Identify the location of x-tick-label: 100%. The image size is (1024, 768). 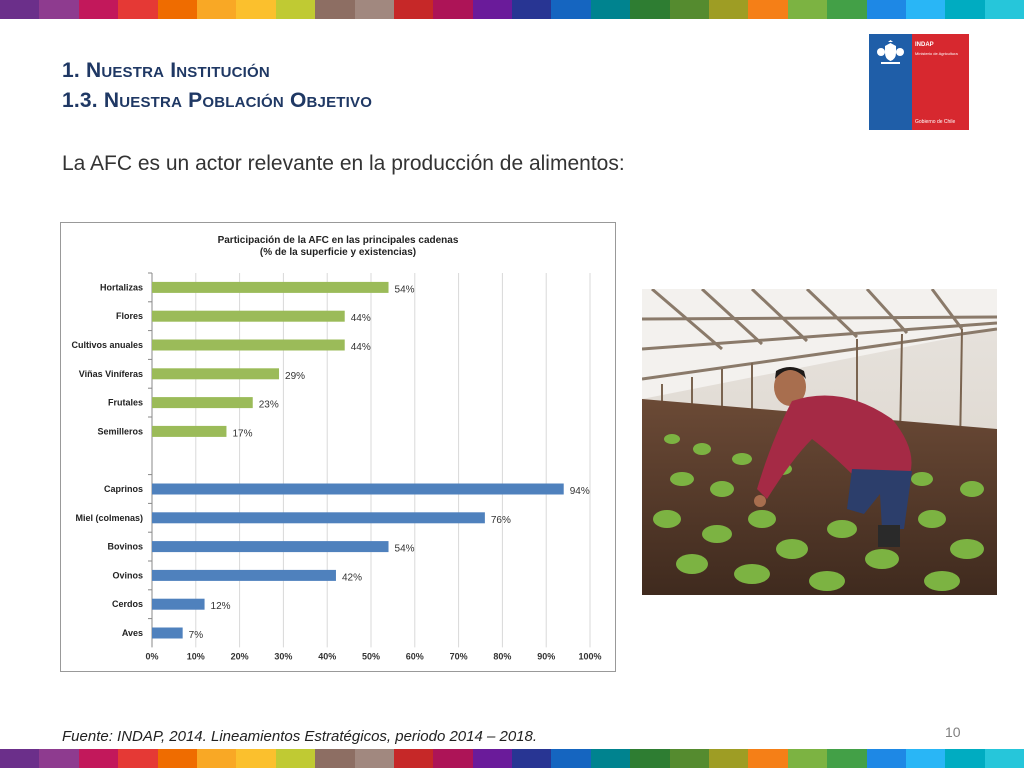
(589, 656).